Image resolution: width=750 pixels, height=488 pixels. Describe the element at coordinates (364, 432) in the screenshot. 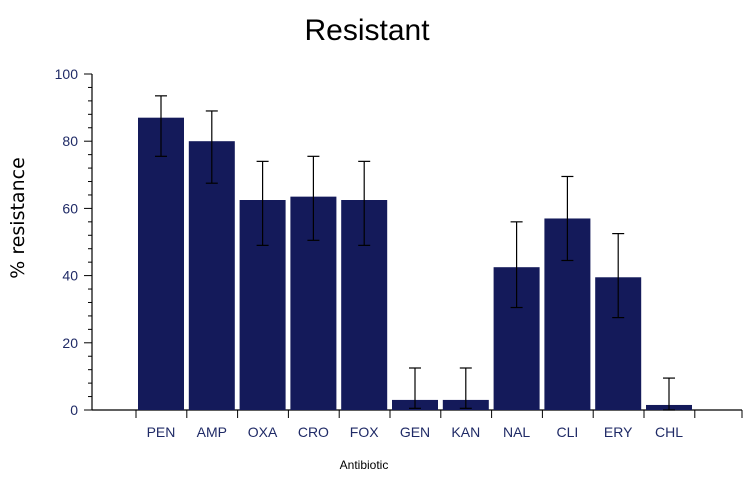

I see `x-tick-label: FOX` at that location.